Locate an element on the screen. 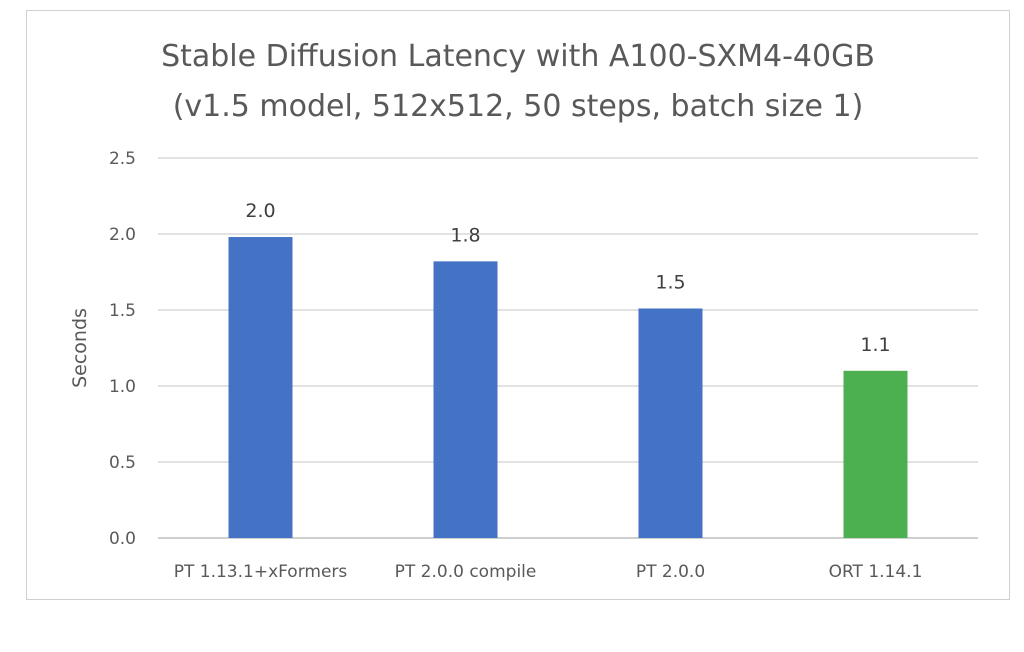 Image resolution: width=1024 pixels, height=652 pixels. y-tick-label: 2.0 is located at coordinates (122, 235).